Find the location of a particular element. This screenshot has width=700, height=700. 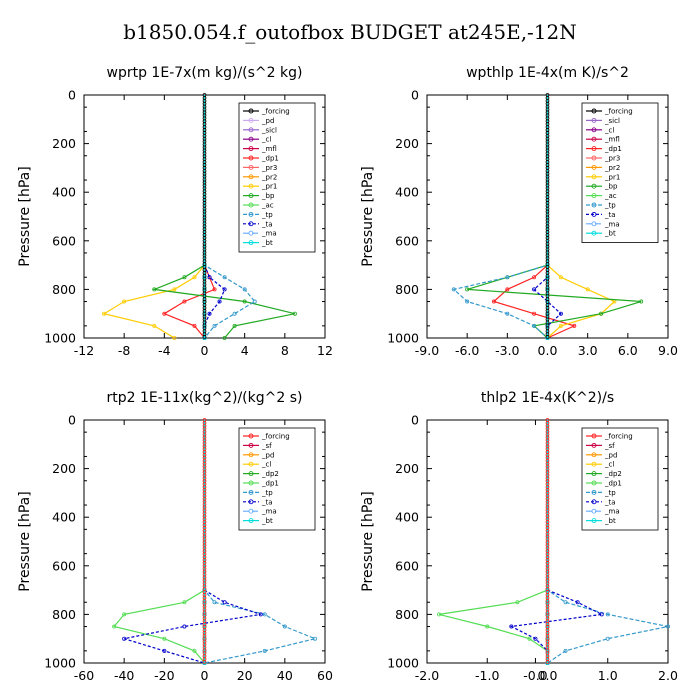

series-line-pr1 is located at coordinates (581, 217).